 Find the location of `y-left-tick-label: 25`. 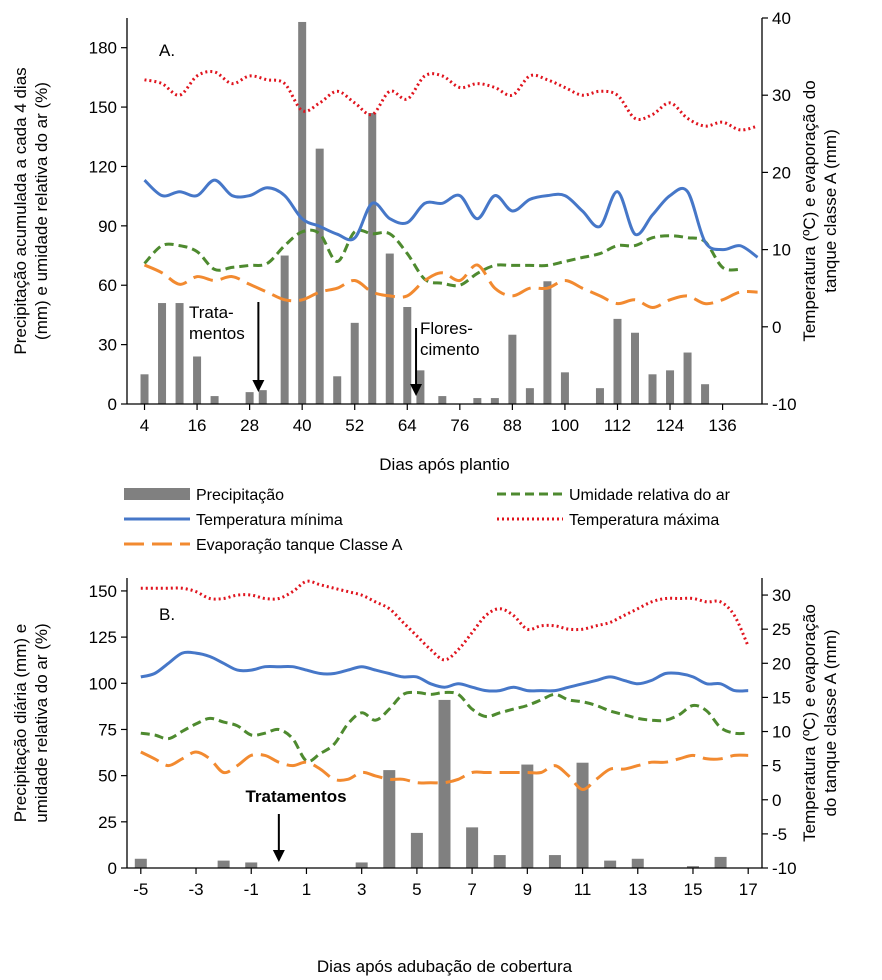

y-left-tick-label: 25 is located at coordinates (107, 822).